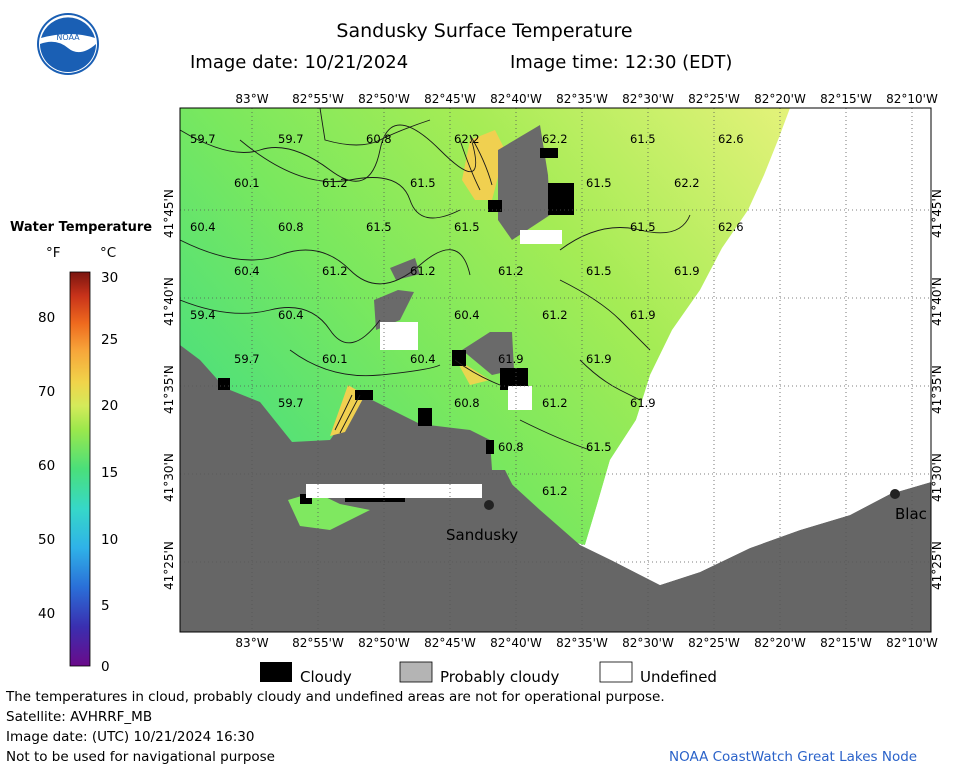 The image size is (969, 773). Describe the element at coordinates (47, 392) in the screenshot. I see `colorbar-f-tick: 70` at that location.